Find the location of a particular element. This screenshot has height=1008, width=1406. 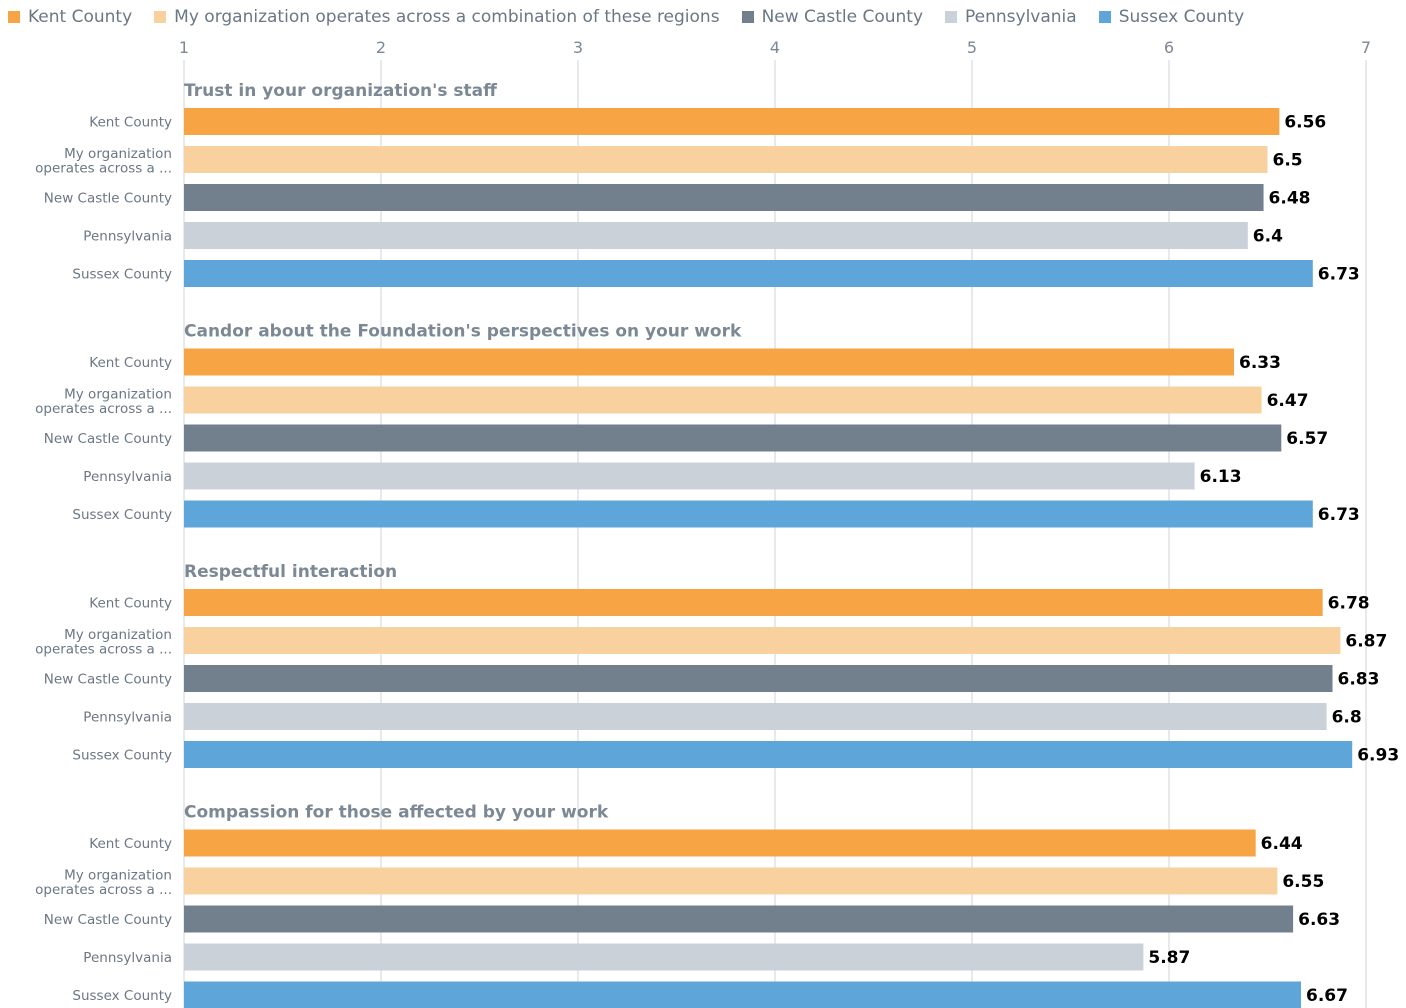

data-label: 6.55 is located at coordinates (1303, 882).